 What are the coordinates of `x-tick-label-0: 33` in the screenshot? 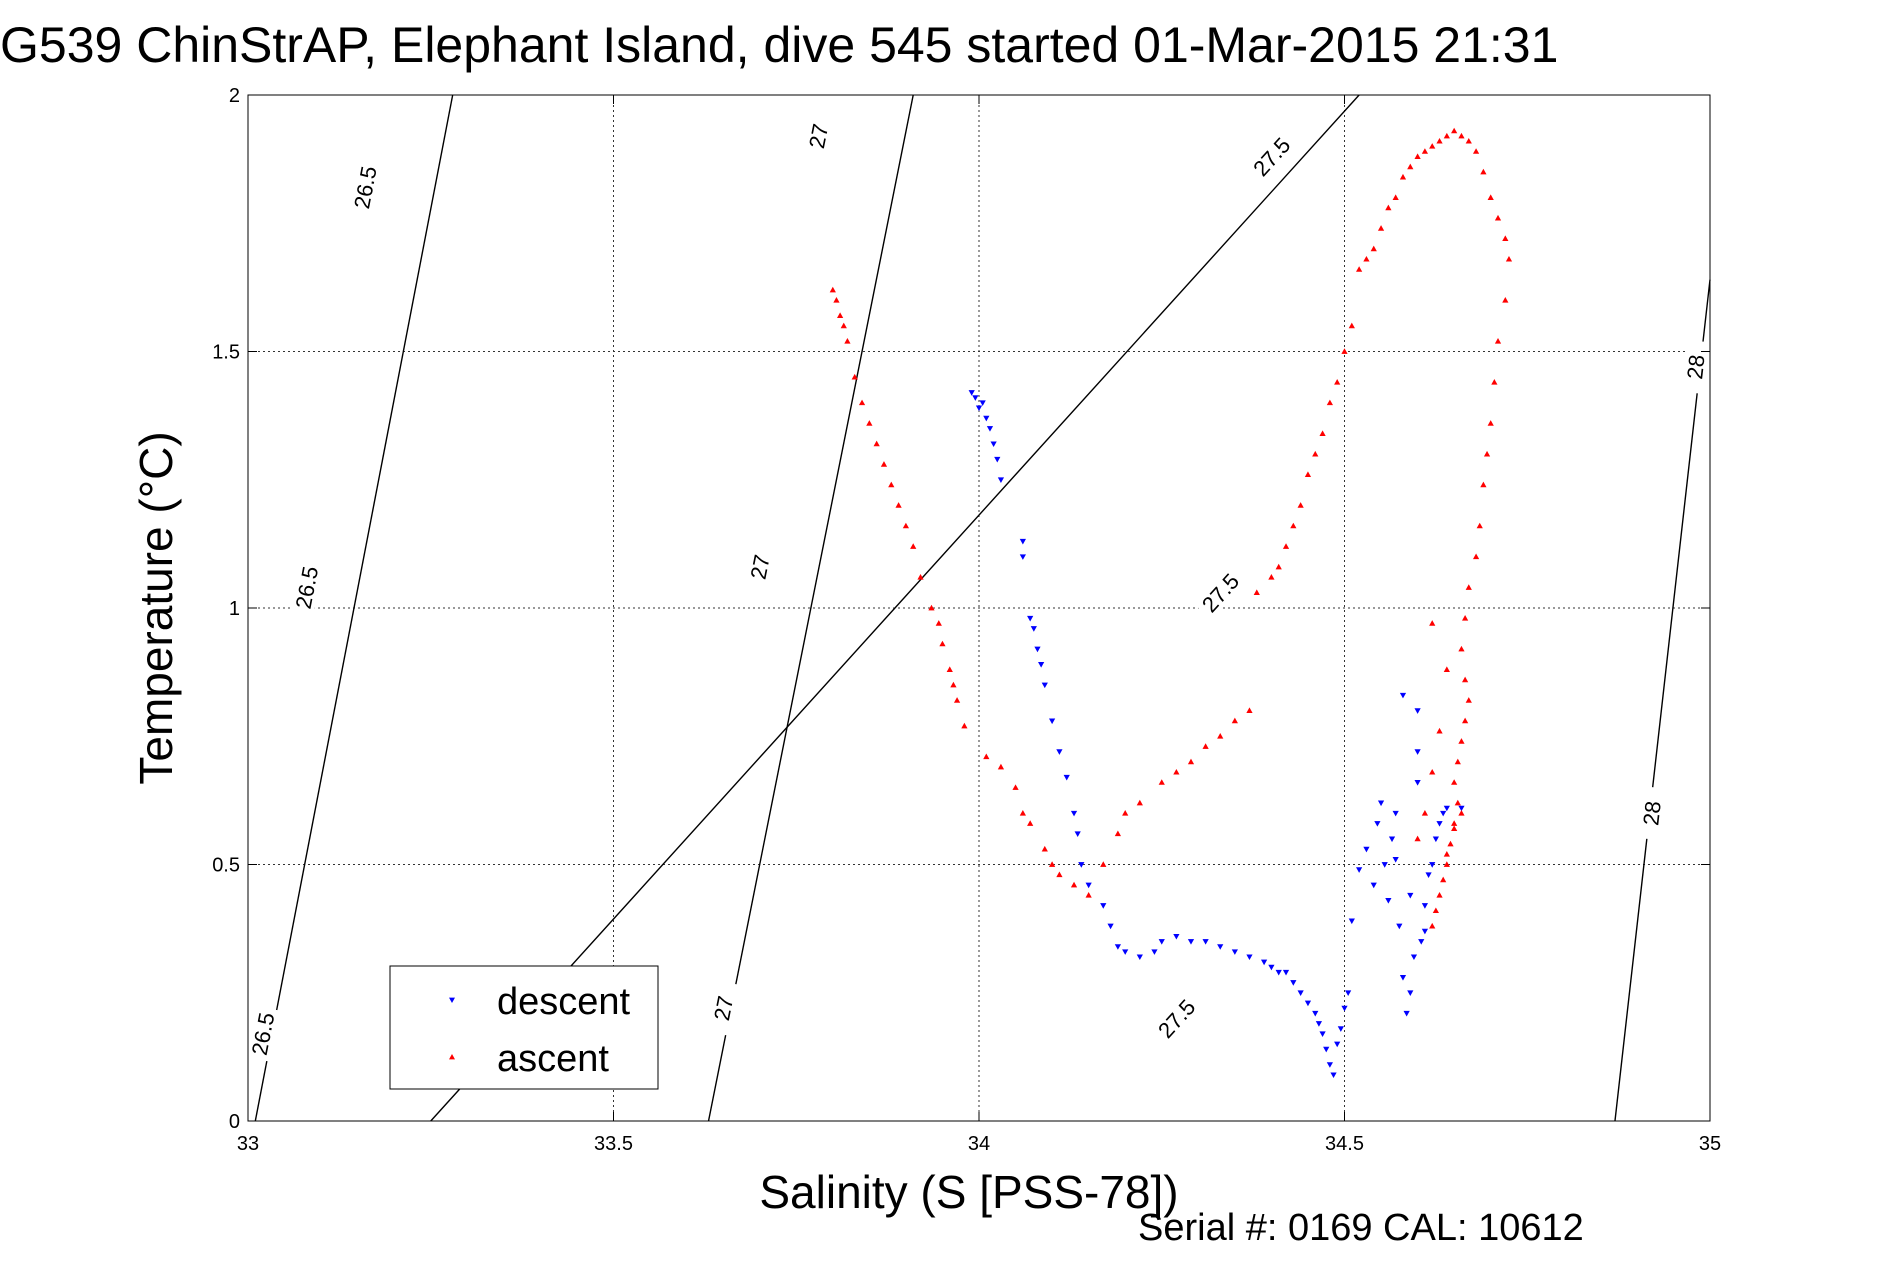 It's located at (248, 1144).